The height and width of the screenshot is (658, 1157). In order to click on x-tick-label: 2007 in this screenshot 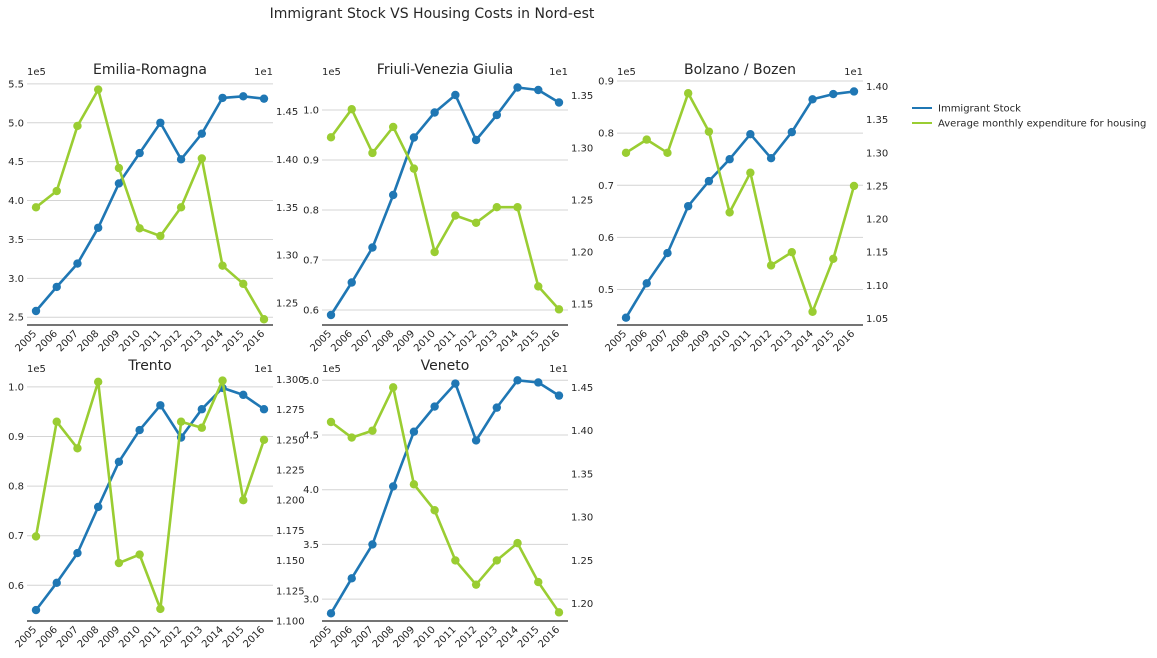, I will do `click(68, 638)`.